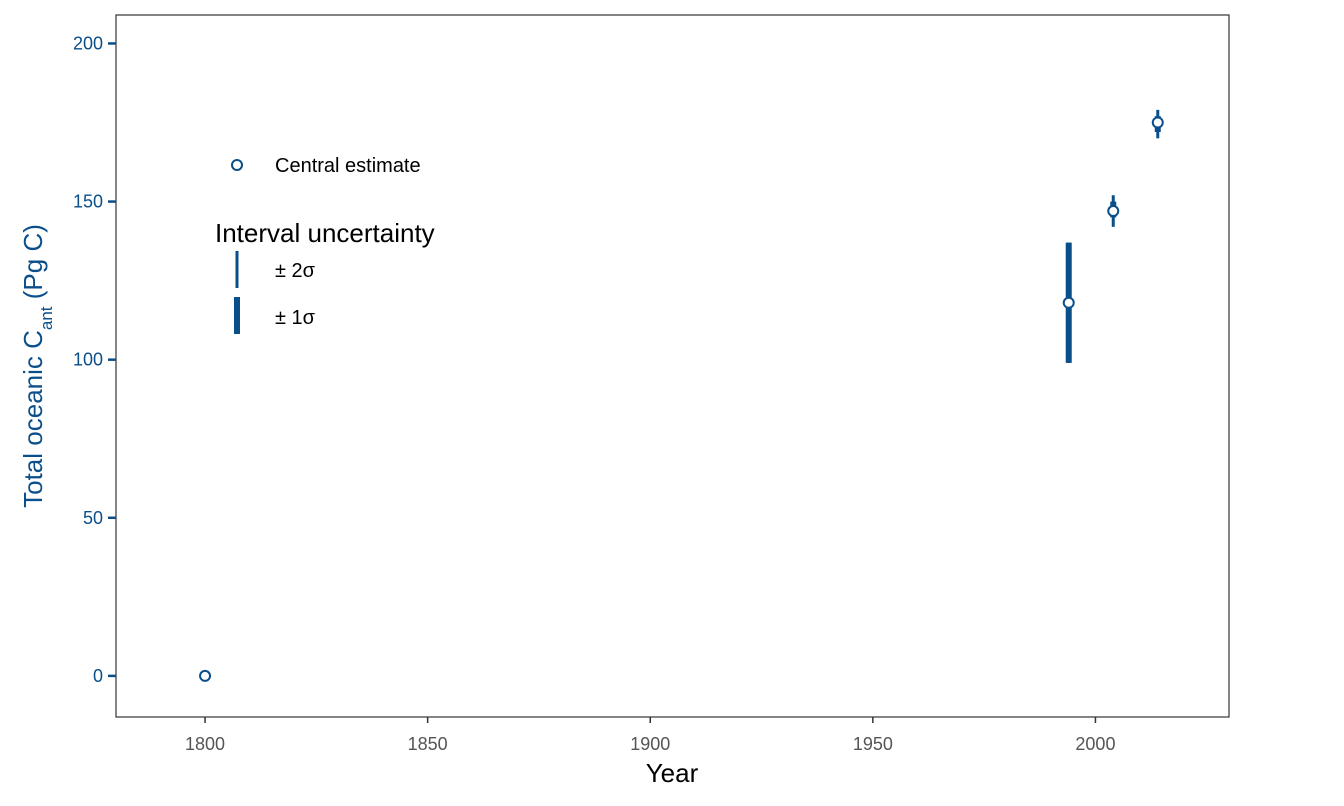 This screenshot has height=806, width=1344. I want to click on x-tick-label: 2000, so click(1095, 744).